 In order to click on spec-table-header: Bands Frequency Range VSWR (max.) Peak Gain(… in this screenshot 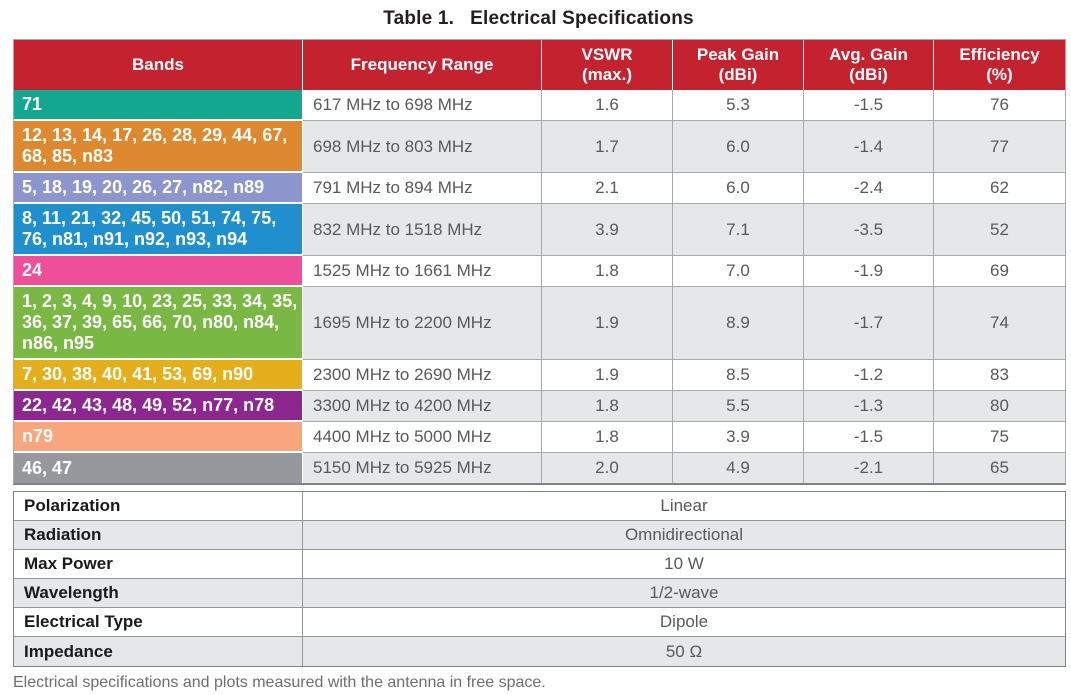, I will do `click(539, 65)`.